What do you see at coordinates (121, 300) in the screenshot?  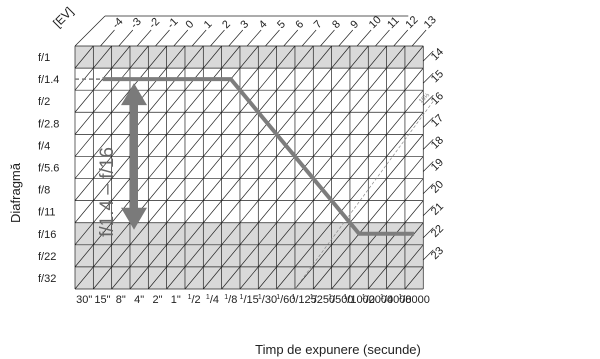 I see `x-tick-label: 8"` at bounding box center [121, 300].